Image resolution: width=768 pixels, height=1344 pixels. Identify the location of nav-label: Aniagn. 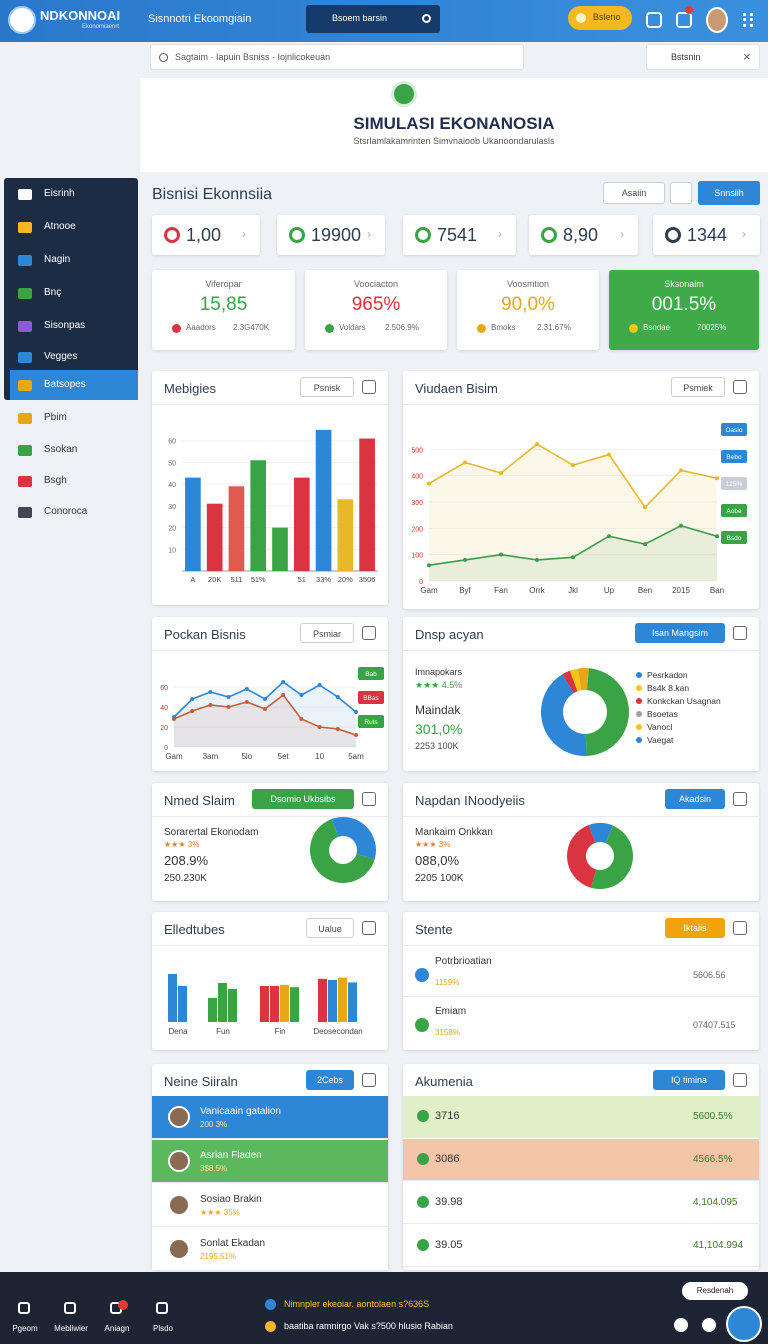
(117, 1328).